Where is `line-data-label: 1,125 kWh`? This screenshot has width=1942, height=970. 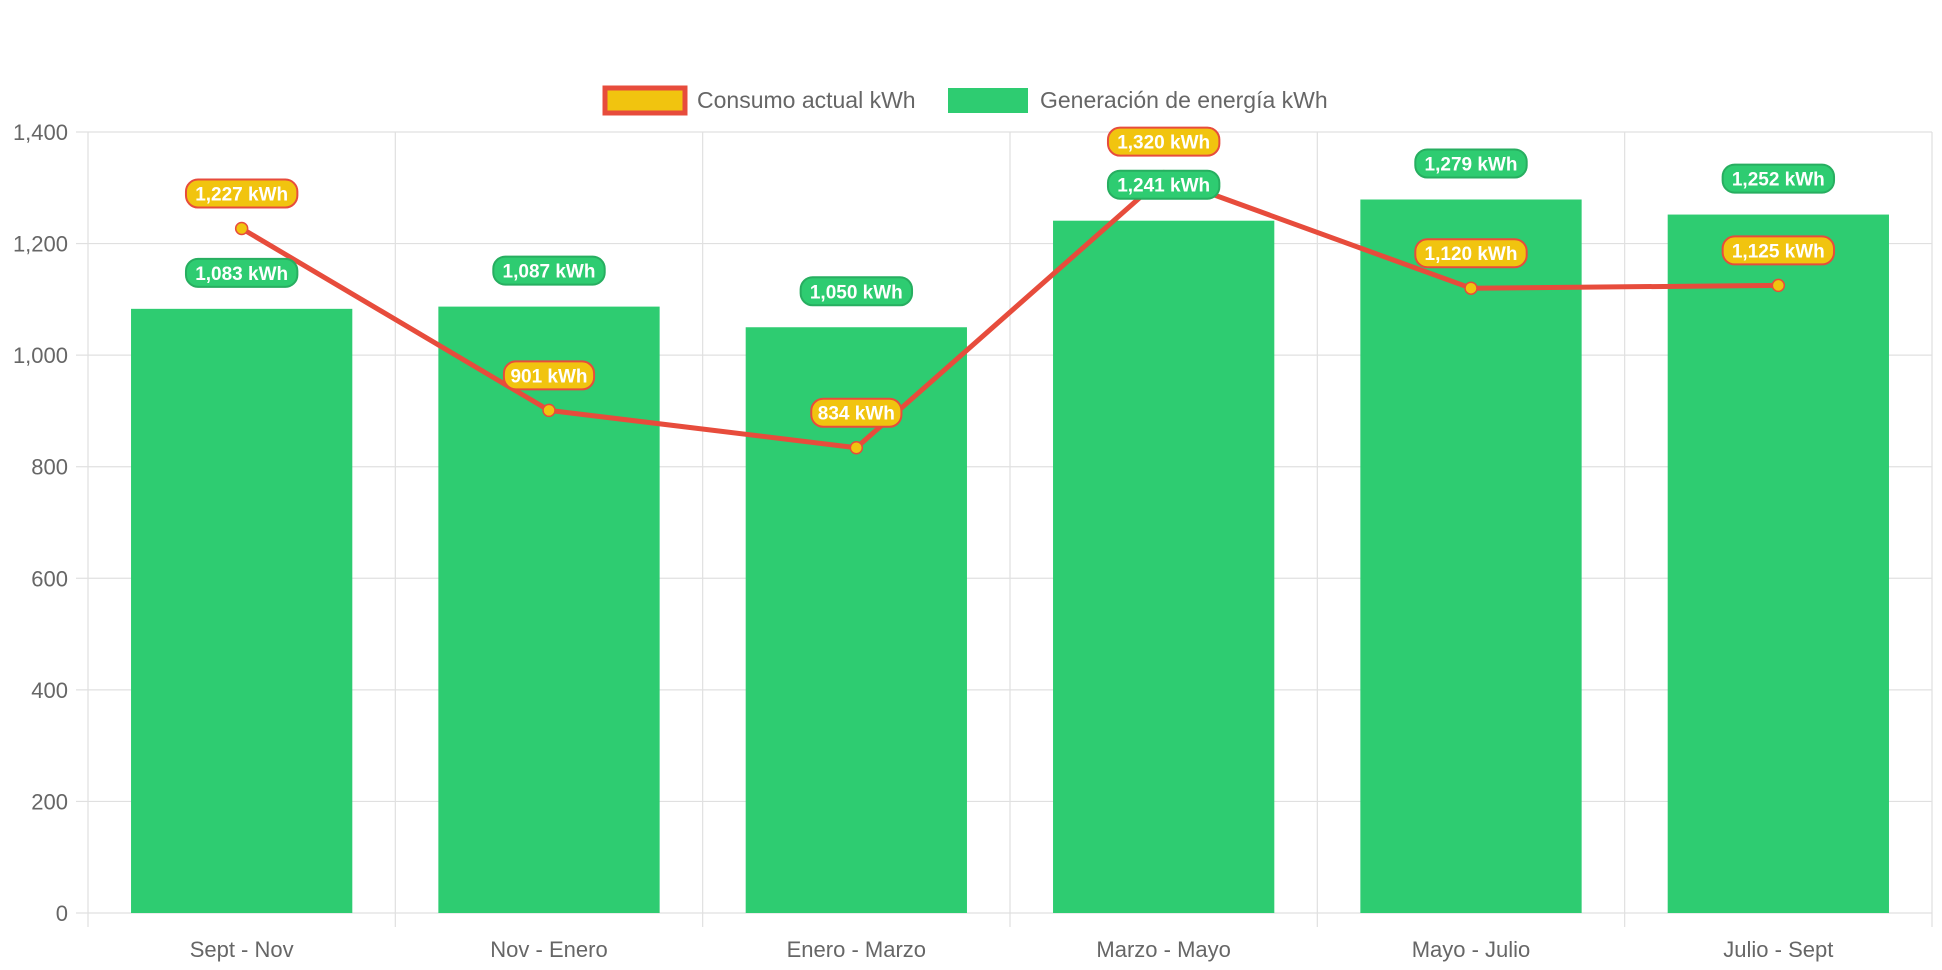
line-data-label: 1,125 kWh is located at coordinates (1778, 250).